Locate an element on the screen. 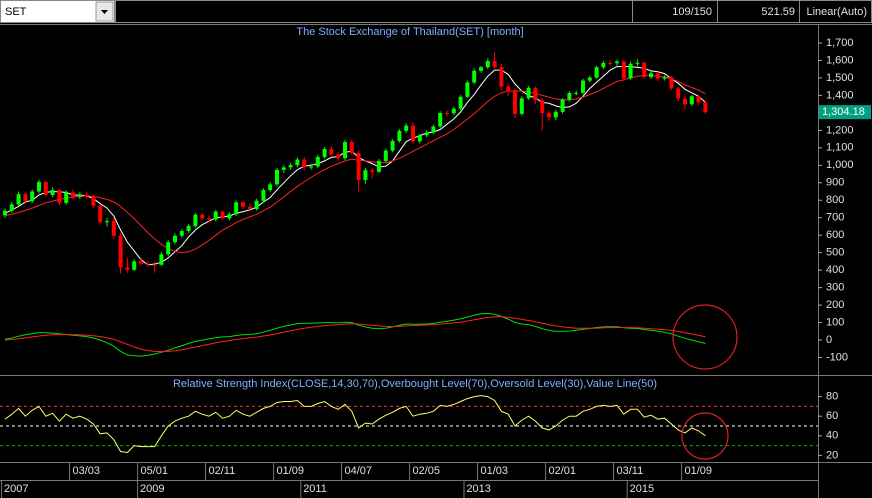 Image resolution: width=872 pixels, height=498 pixels. y-tick-label: 100 is located at coordinates (835, 322).